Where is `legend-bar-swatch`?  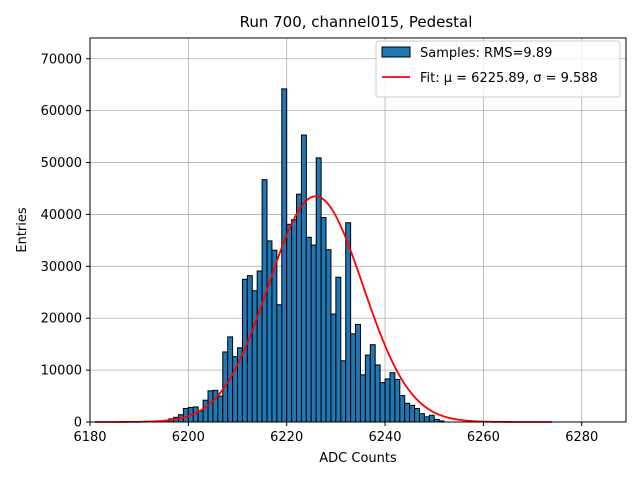
legend-bar-swatch is located at coordinates (396, 52).